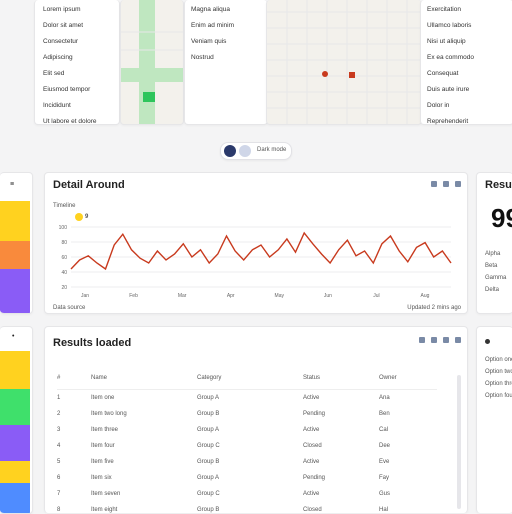  What do you see at coordinates (384, 430) in the screenshot?
I see `table-cell: Cal` at bounding box center [384, 430].